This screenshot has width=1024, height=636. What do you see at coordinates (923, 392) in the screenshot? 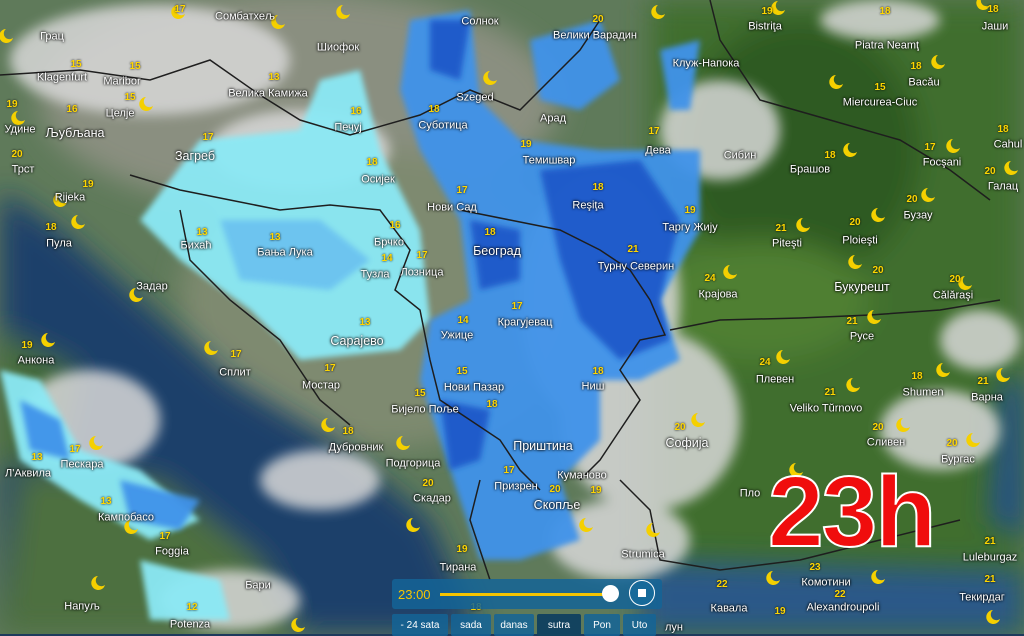
I see `city-label: Shumen` at bounding box center [923, 392].